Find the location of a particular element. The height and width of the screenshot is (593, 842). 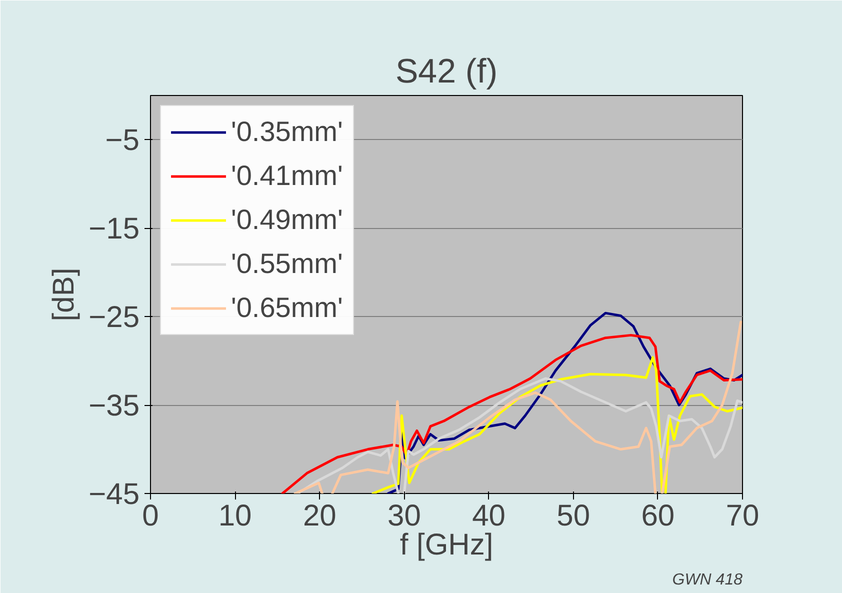

x-tick-label: 50 is located at coordinates (573, 516).